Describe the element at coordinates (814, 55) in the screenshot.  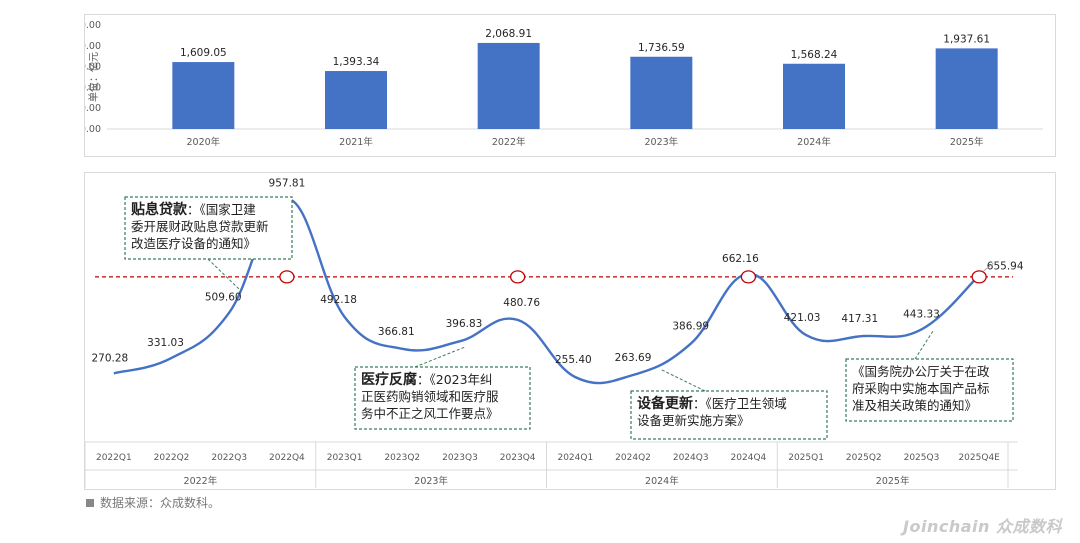
I see `bar-value-label: 1,568.24` at that location.